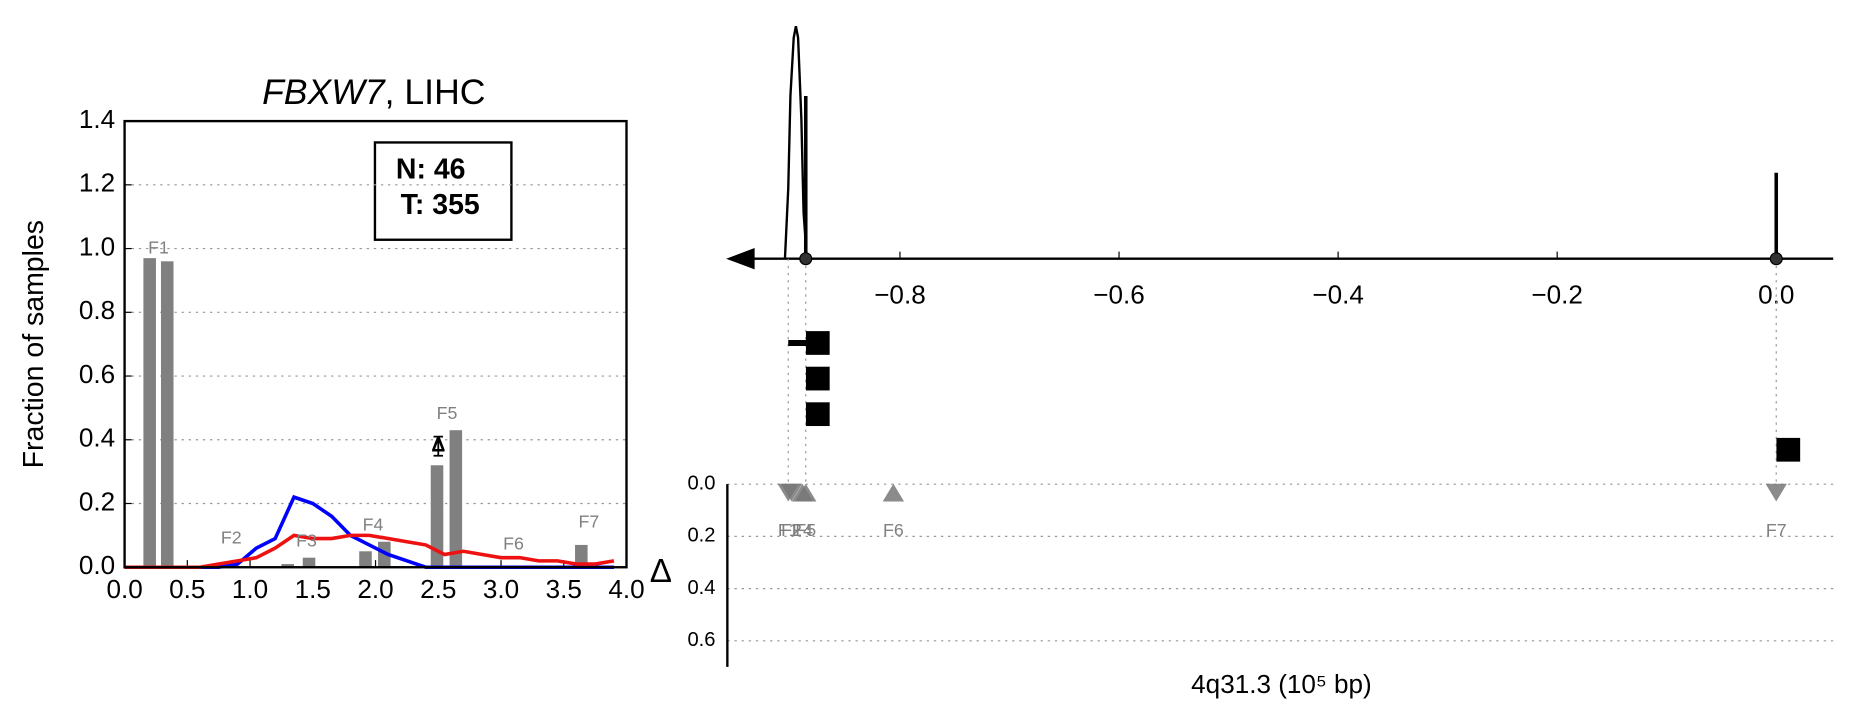  Describe the element at coordinates (97, 501) in the screenshot. I see `y-tick-label: 0.2` at that location.